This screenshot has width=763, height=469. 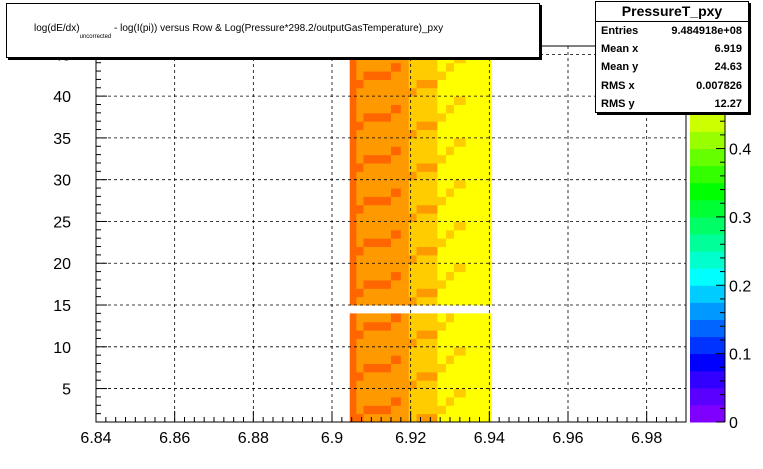 What do you see at coordinates (728, 49) in the screenshot?
I see `stats-value: 6.919` at bounding box center [728, 49].